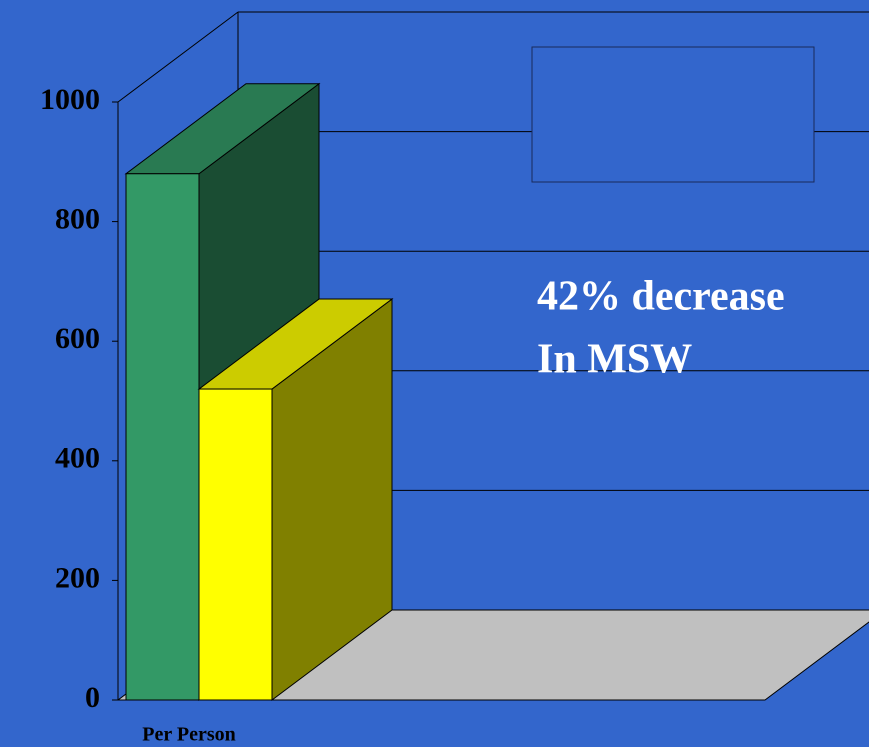 This screenshot has height=747, width=869. I want to click on y-tick-label: 600, so click(77, 338).